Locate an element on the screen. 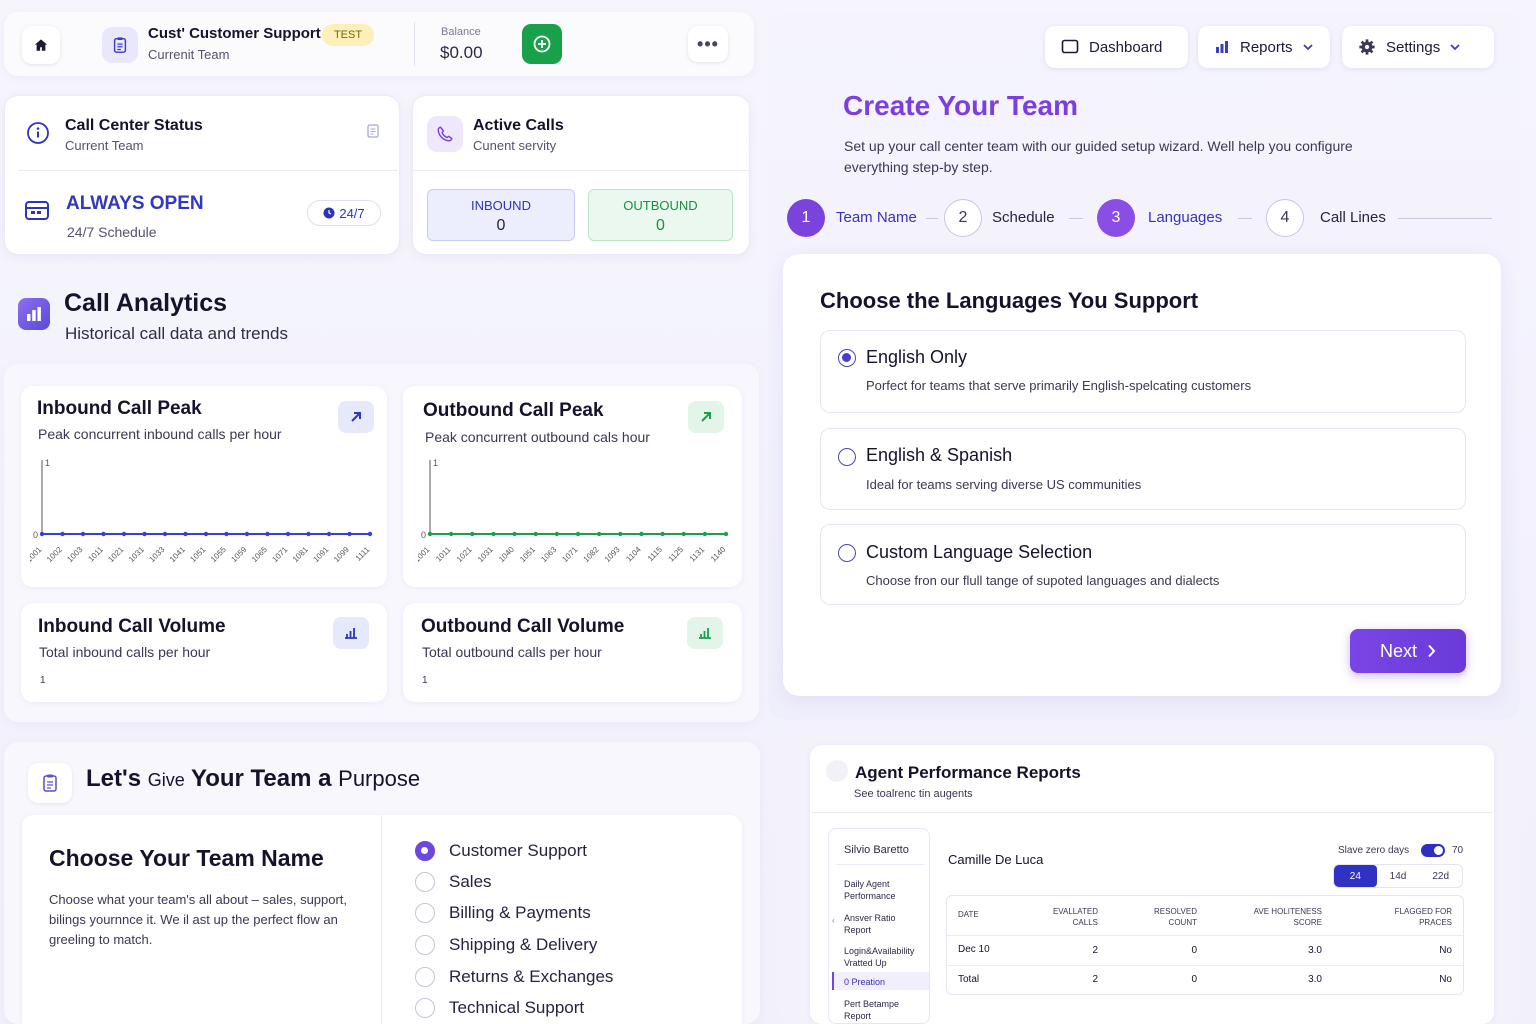 Image resolution: width=1536 pixels, height=1024 pixels. step-4-label: Call Lines is located at coordinates (1353, 217).